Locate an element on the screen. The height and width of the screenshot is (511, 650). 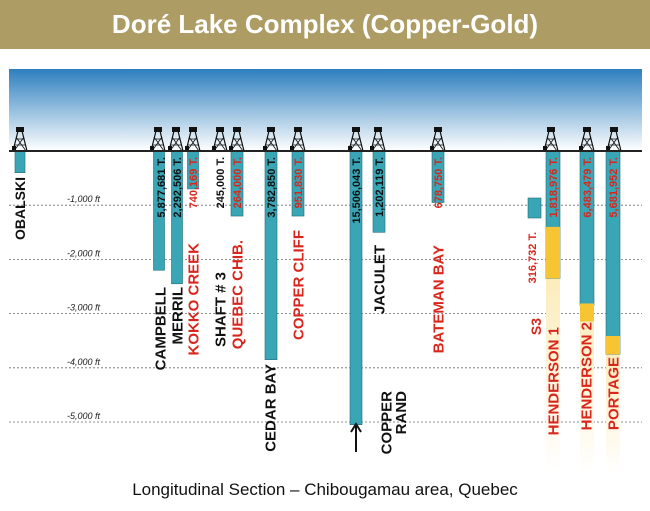
tonnage-label: 15,506,043 T. is located at coordinates (357, 190).